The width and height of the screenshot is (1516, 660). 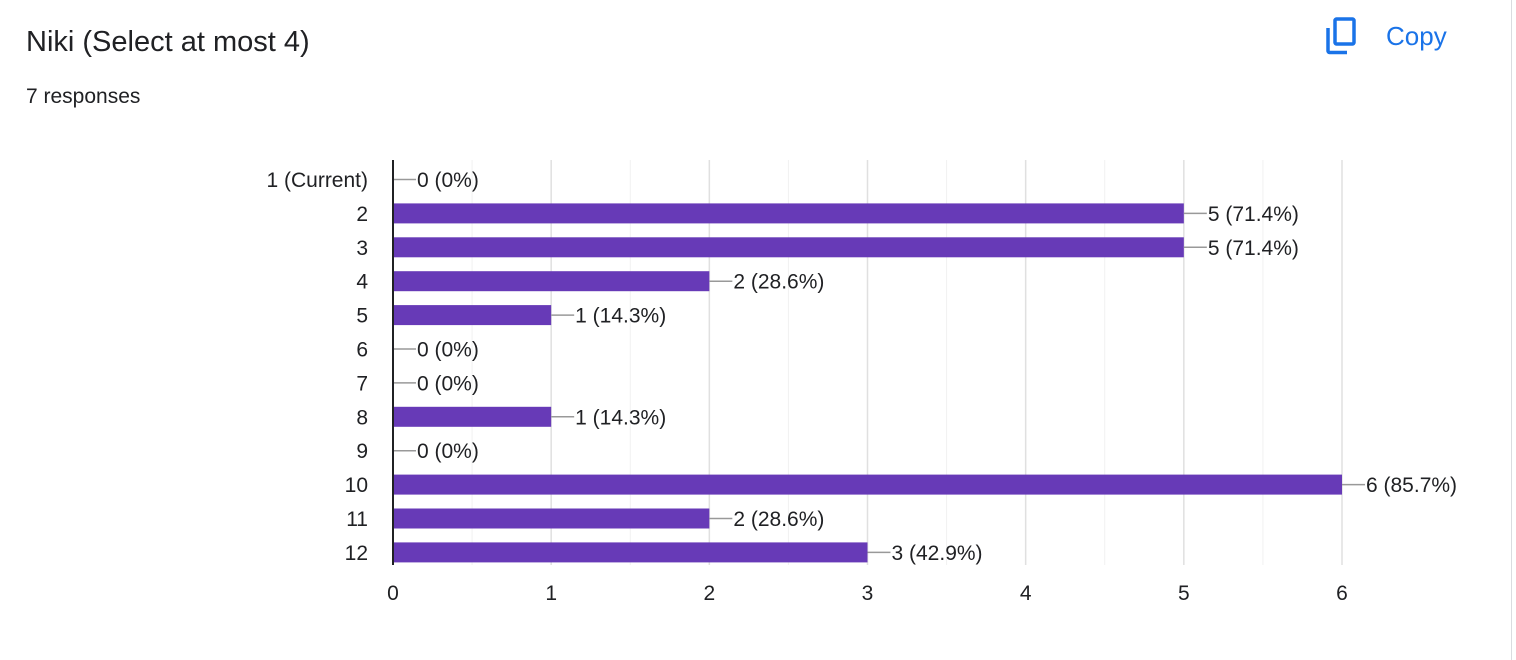 What do you see at coordinates (362, 451) in the screenshot?
I see `category-label: 9` at bounding box center [362, 451].